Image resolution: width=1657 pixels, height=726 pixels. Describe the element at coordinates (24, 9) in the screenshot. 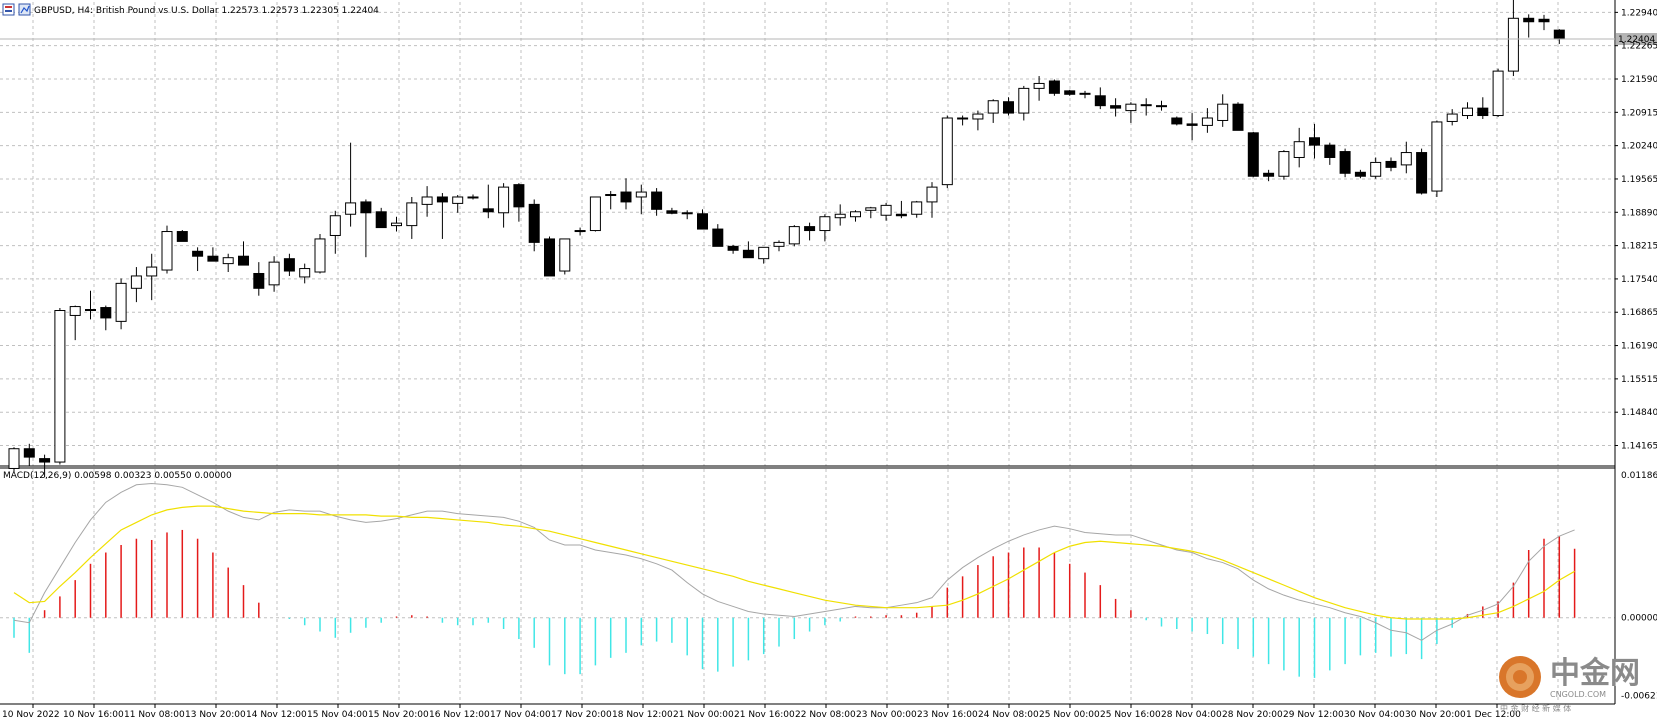

I see `chart-window-icon` at that location.